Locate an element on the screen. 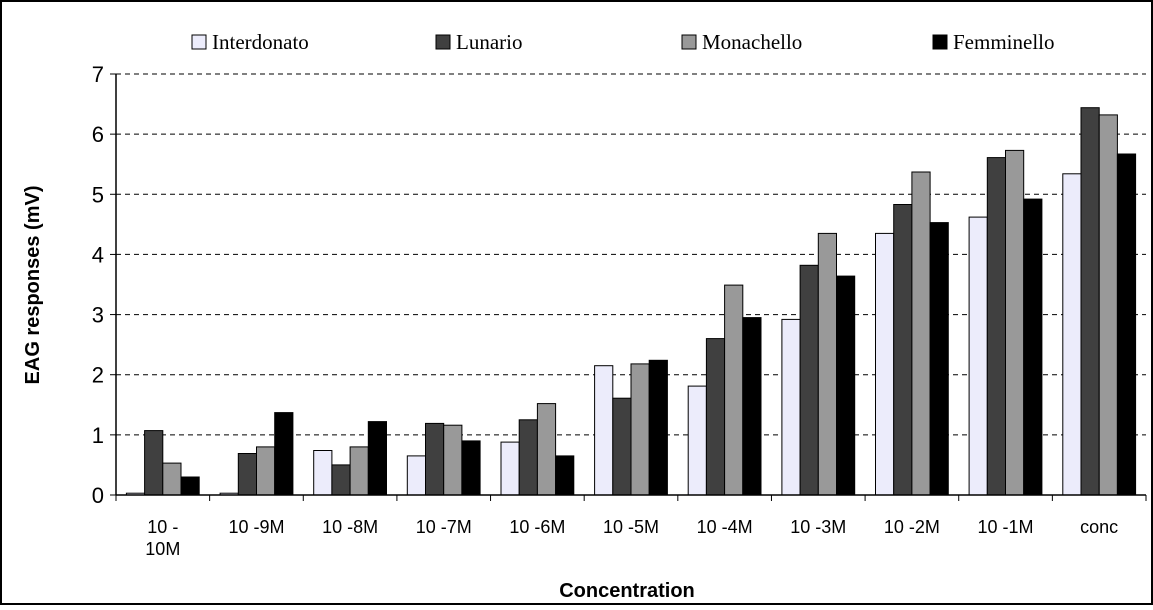 Image resolution: width=1153 pixels, height=610 pixels. legend-label: Lunario is located at coordinates (489, 42).